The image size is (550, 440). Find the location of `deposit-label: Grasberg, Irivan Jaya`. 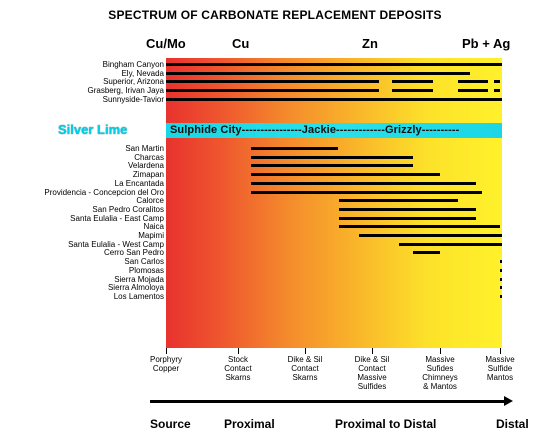

deposit-label: Grasberg, Irivan Jaya is located at coordinates (125, 91).